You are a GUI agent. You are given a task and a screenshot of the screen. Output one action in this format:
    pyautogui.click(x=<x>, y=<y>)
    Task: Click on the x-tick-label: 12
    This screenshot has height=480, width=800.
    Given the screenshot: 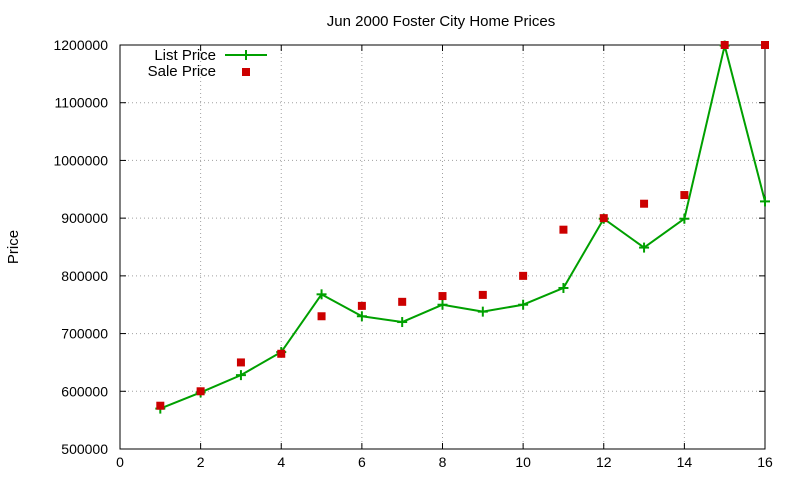 What is the action you would take?
    pyautogui.click(x=604, y=462)
    